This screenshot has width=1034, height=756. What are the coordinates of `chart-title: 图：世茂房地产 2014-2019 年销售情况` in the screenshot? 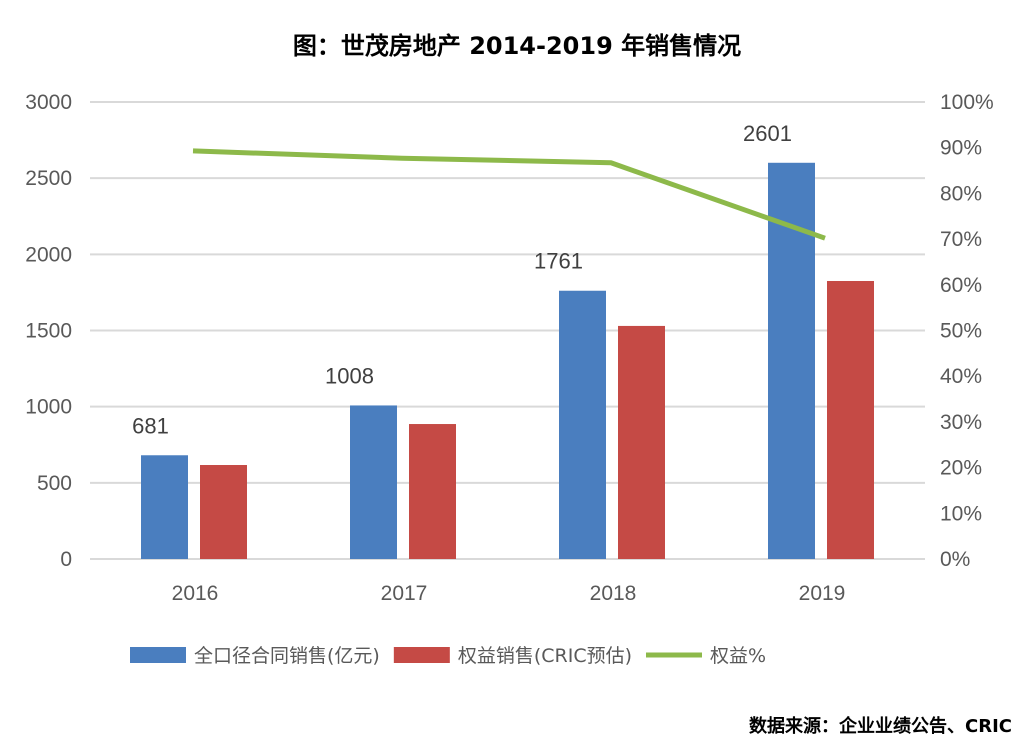 It's located at (517, 46).